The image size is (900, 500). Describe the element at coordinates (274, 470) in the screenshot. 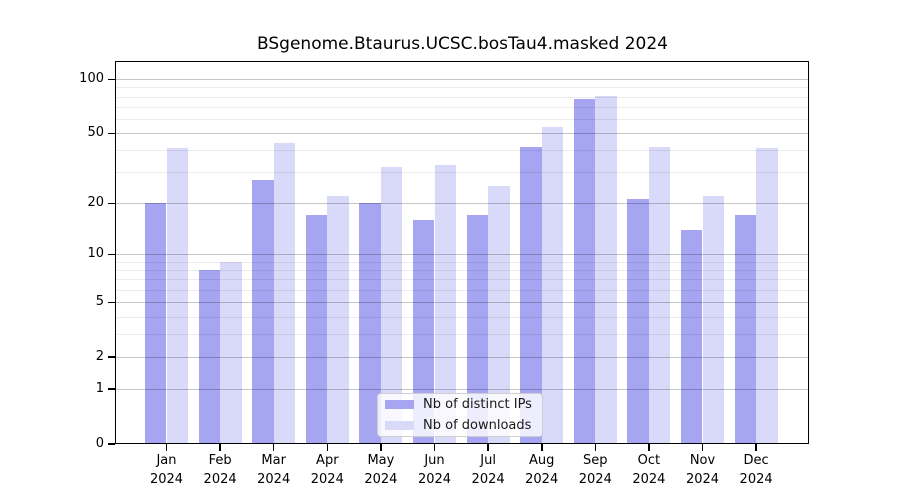

I see `x-axis-tick-label: Mar 2024` at that location.